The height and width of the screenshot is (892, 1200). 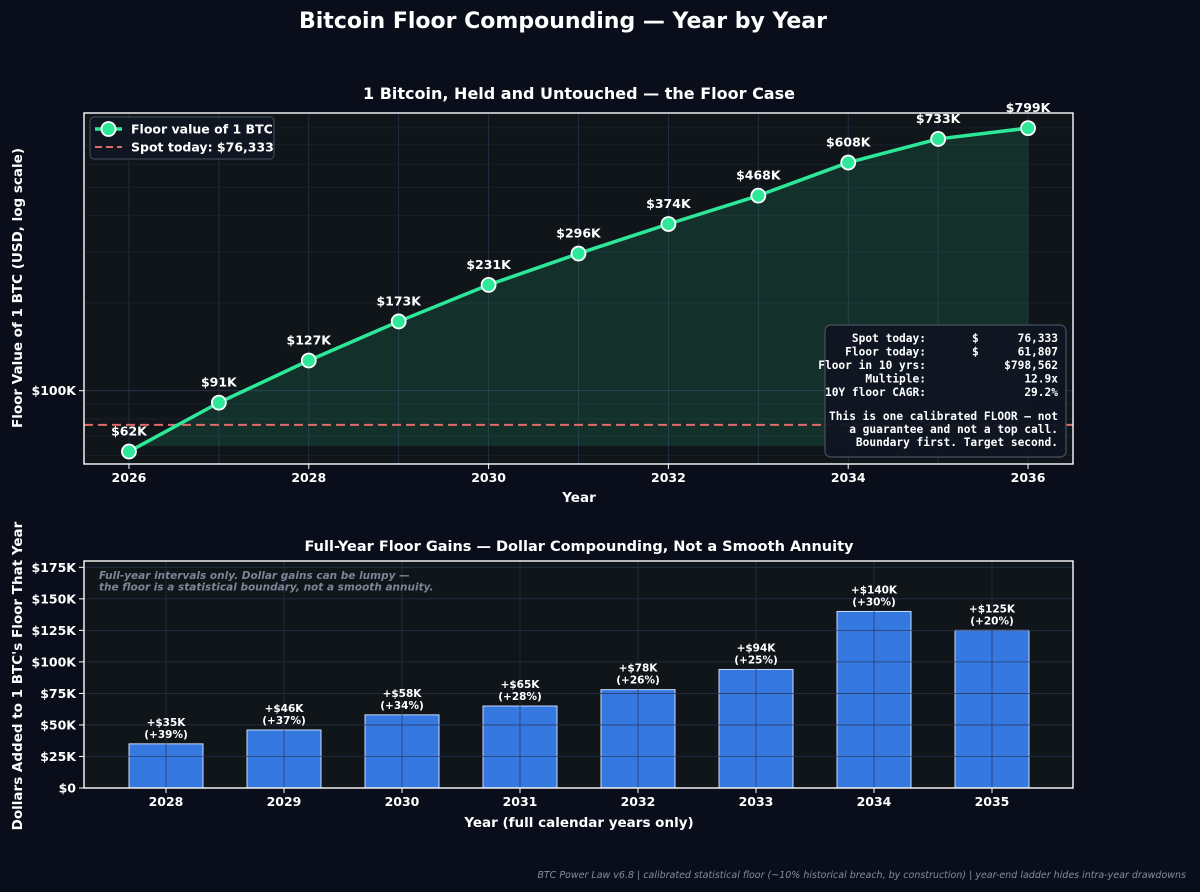 What do you see at coordinates (756, 660) in the screenshot?
I see `bar-percent-label: (+25%)` at bounding box center [756, 660].